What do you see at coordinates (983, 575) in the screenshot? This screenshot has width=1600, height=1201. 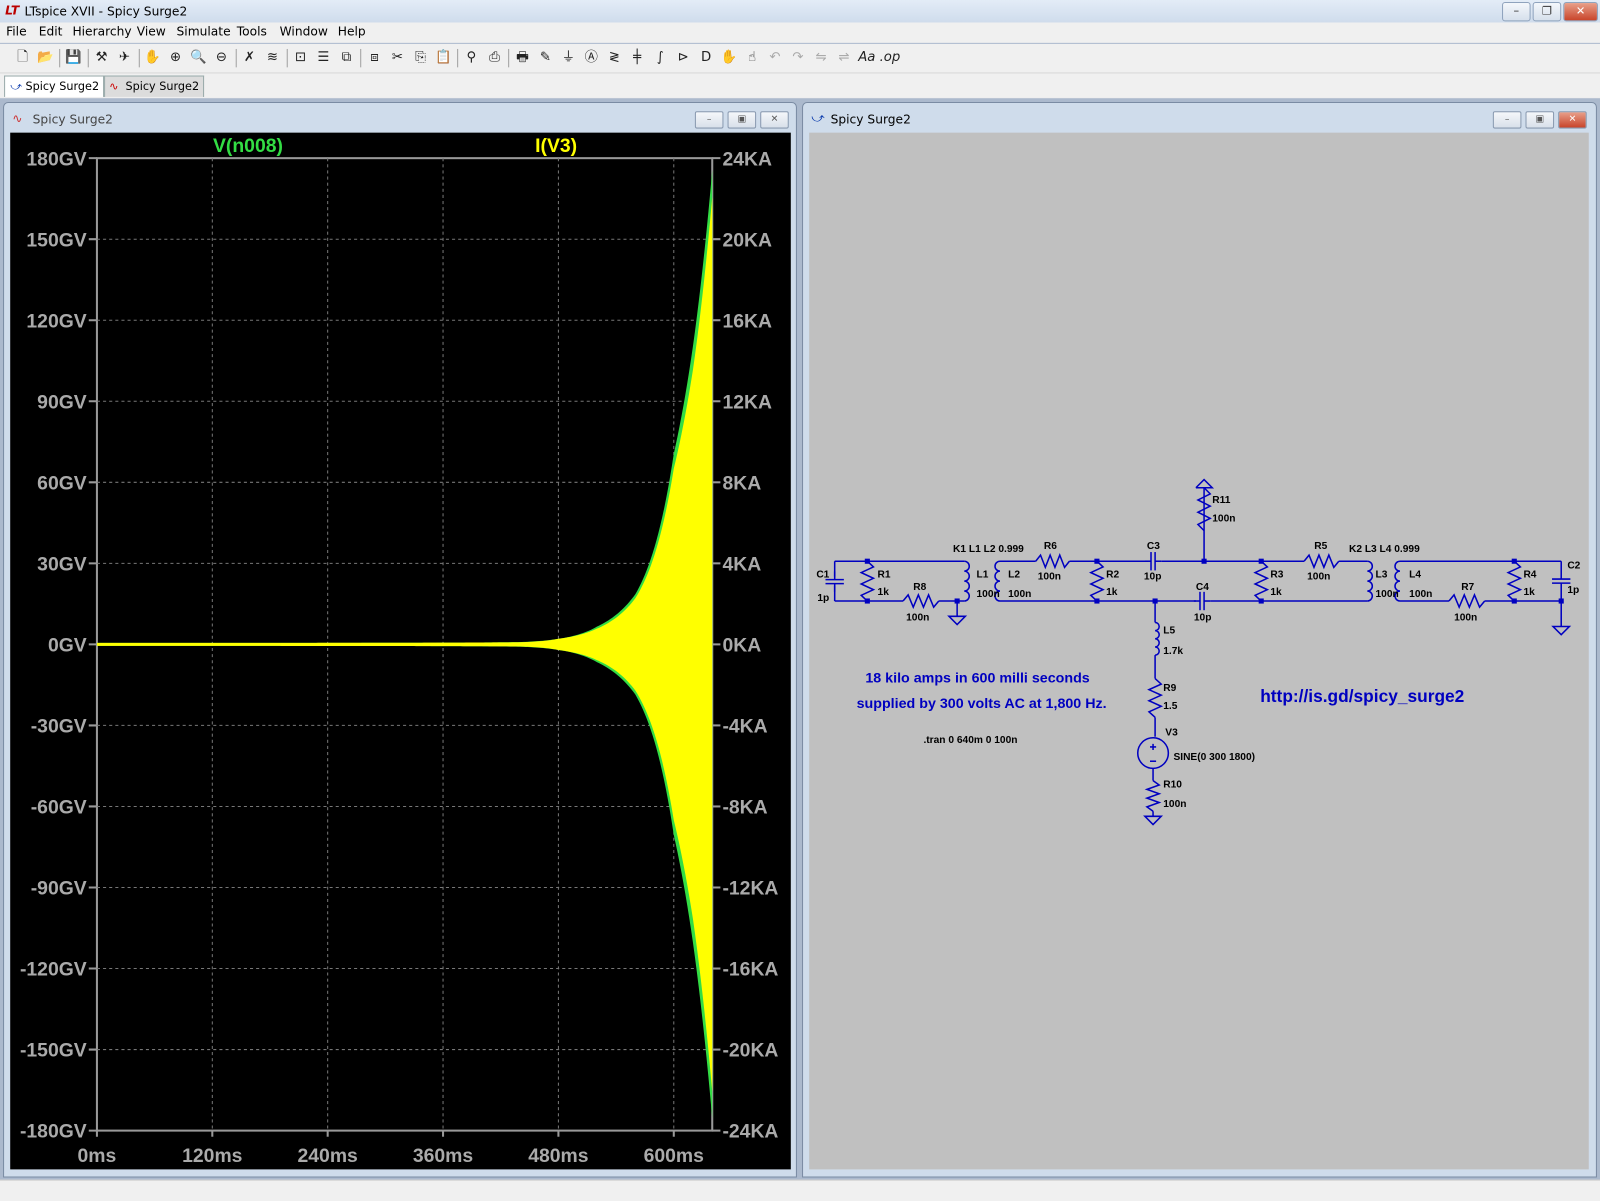 I see `label-l1: L1` at bounding box center [983, 575].